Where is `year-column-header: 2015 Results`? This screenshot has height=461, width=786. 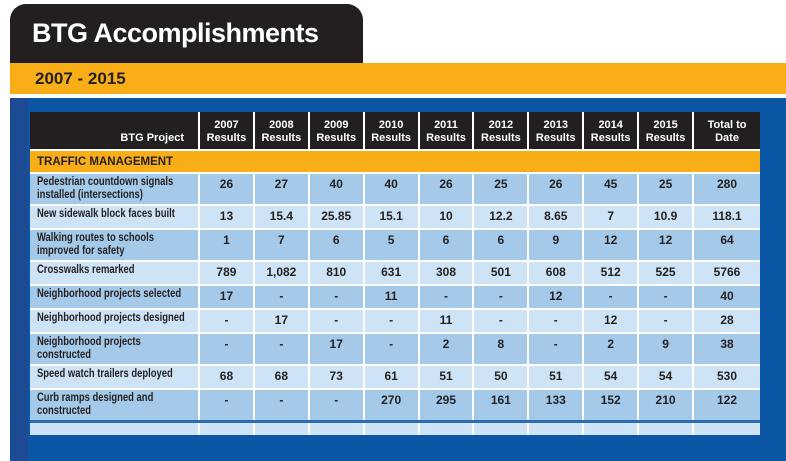 year-column-header: 2015 Results is located at coordinates (667, 130).